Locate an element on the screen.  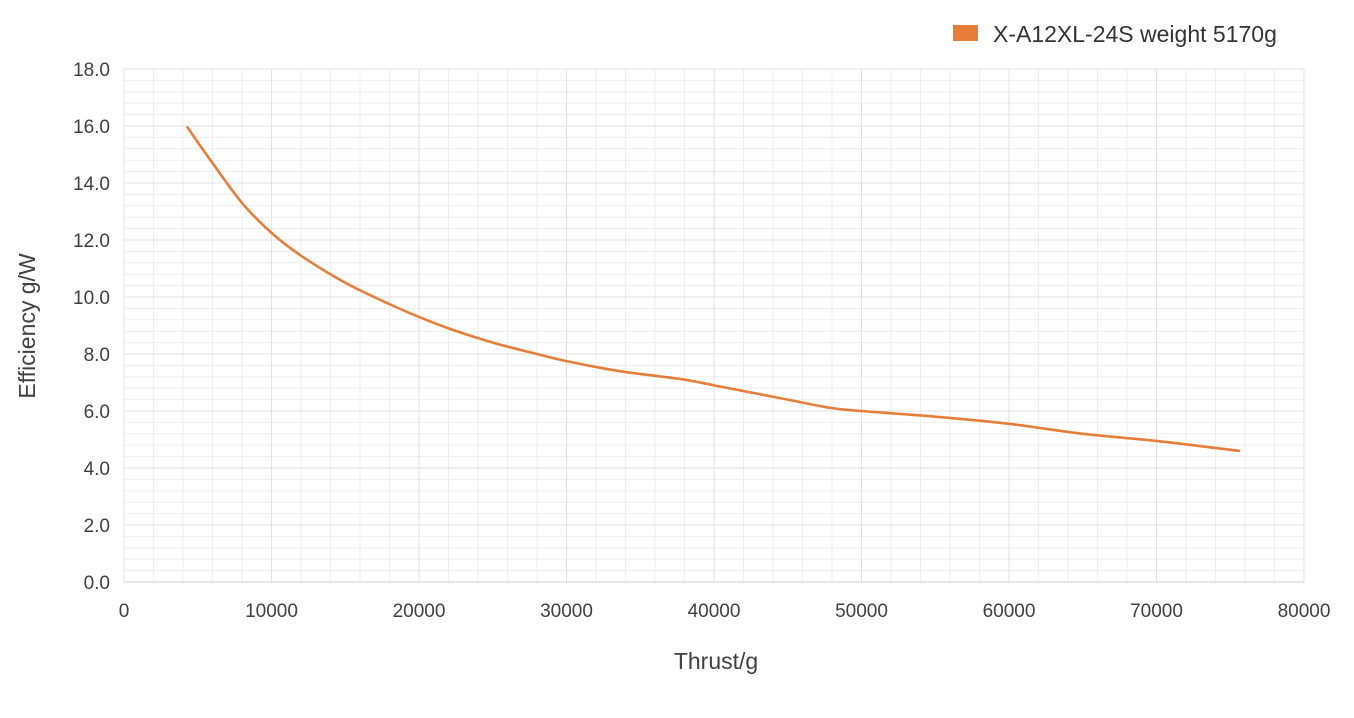
y-tick-label: 12.0 is located at coordinates (91, 241).